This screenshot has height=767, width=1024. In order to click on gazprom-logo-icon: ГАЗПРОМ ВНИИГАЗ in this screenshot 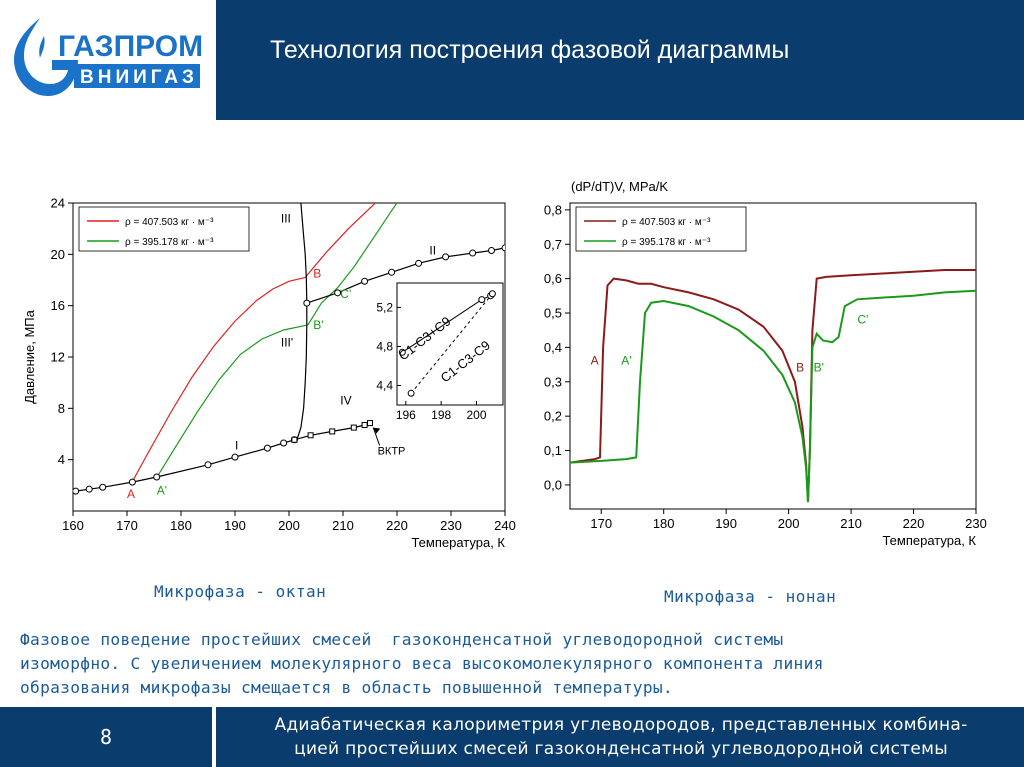, I will do `click(108, 57)`.